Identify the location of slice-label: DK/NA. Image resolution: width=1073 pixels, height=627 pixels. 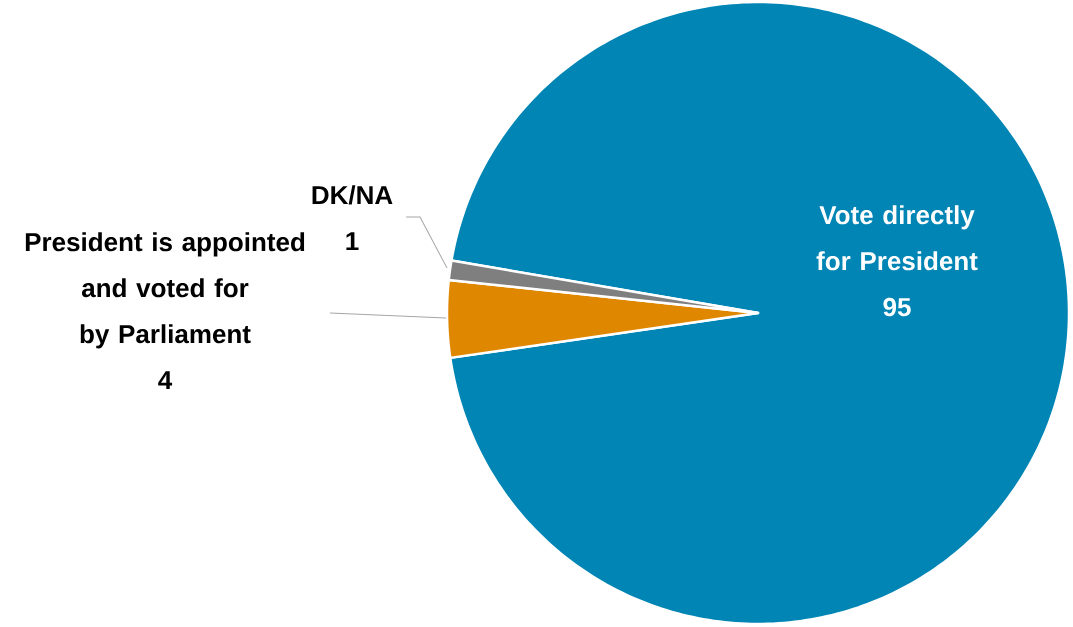
(352, 195).